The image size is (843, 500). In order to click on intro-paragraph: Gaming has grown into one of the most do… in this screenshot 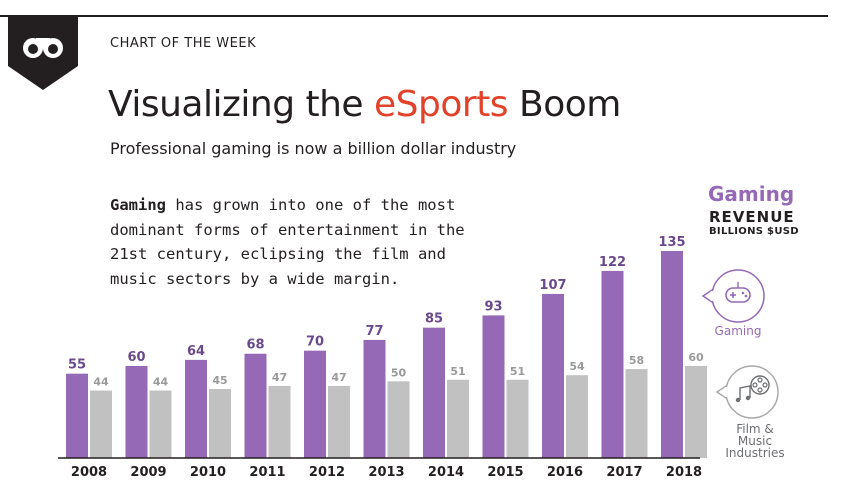, I will do `click(300, 242)`.